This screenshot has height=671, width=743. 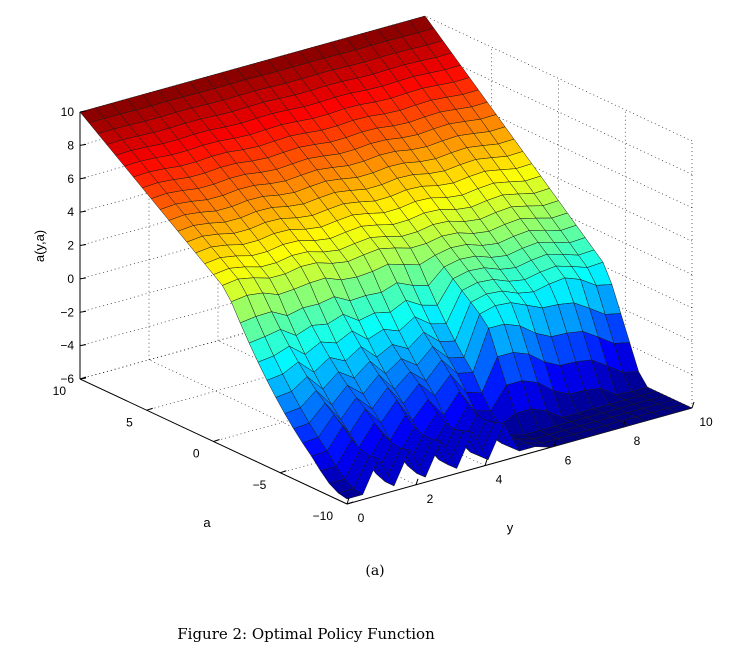 I want to click on y-tick-label: 5, so click(x=129, y=422).